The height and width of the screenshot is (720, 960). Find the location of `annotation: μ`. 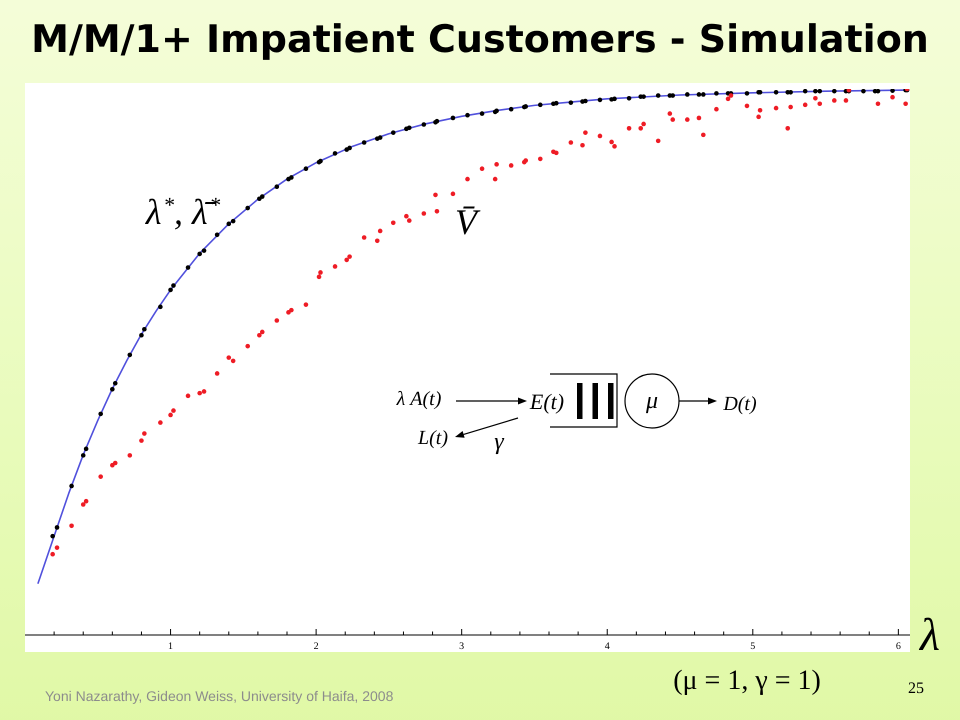

annotation: μ is located at coordinates (651, 401).